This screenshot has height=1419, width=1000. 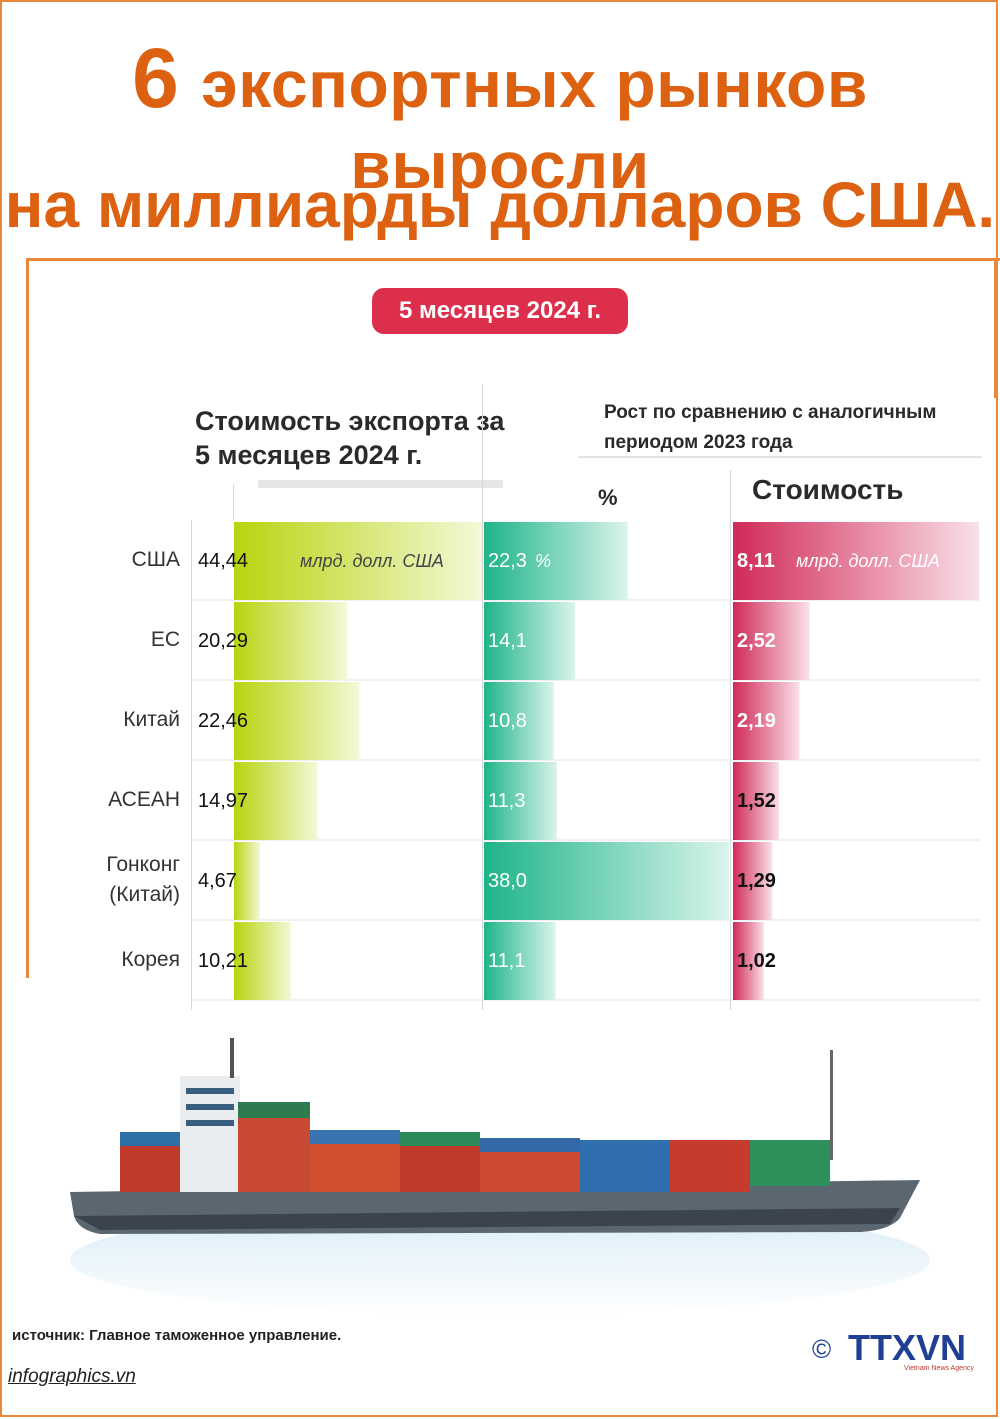 I want to click on header-value: Стоимость, so click(x=828, y=489).